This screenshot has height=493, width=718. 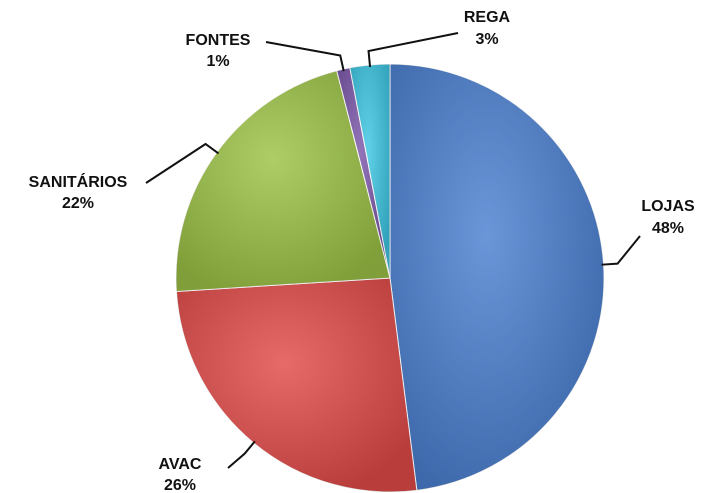 What do you see at coordinates (486, 39) in the screenshot?
I see `slice-value: 3%` at bounding box center [486, 39].